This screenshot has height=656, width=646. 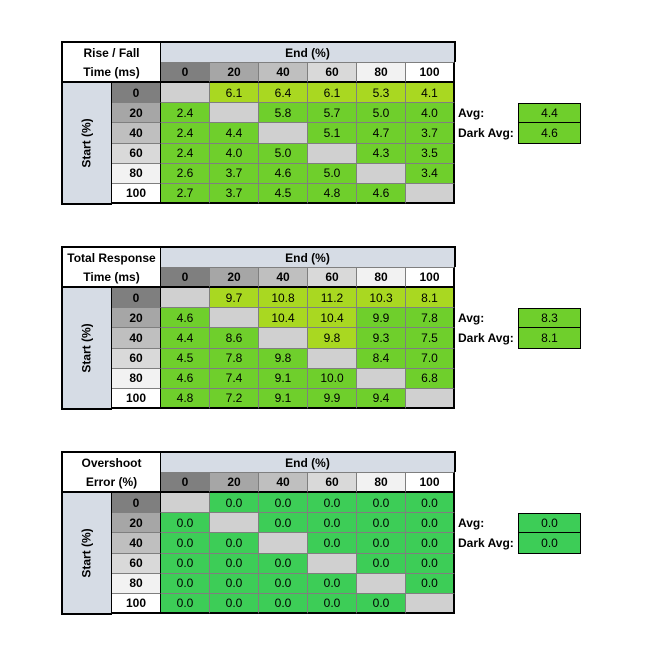 I want to click on start-percent-label: Start (%), so click(x=87, y=553).